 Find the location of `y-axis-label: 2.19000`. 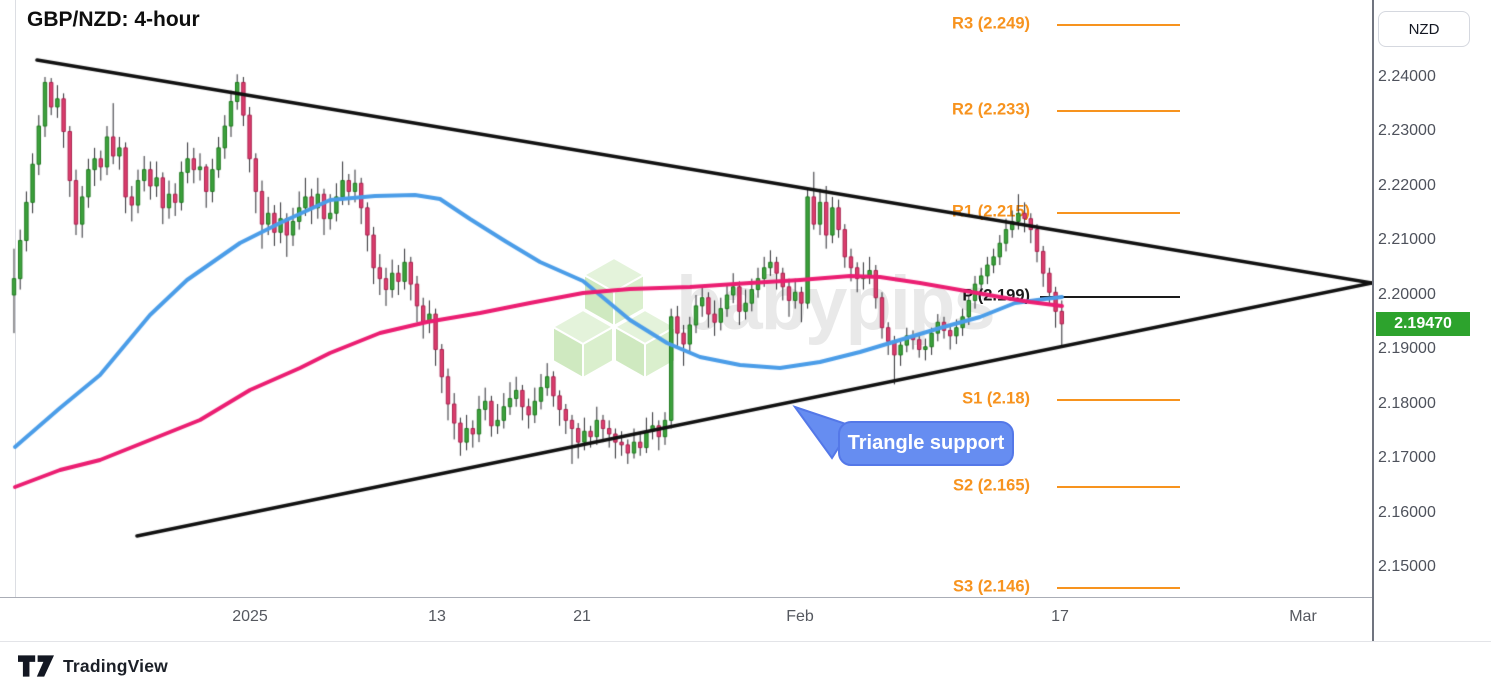

y-axis-label: 2.19000 is located at coordinates (1407, 348).